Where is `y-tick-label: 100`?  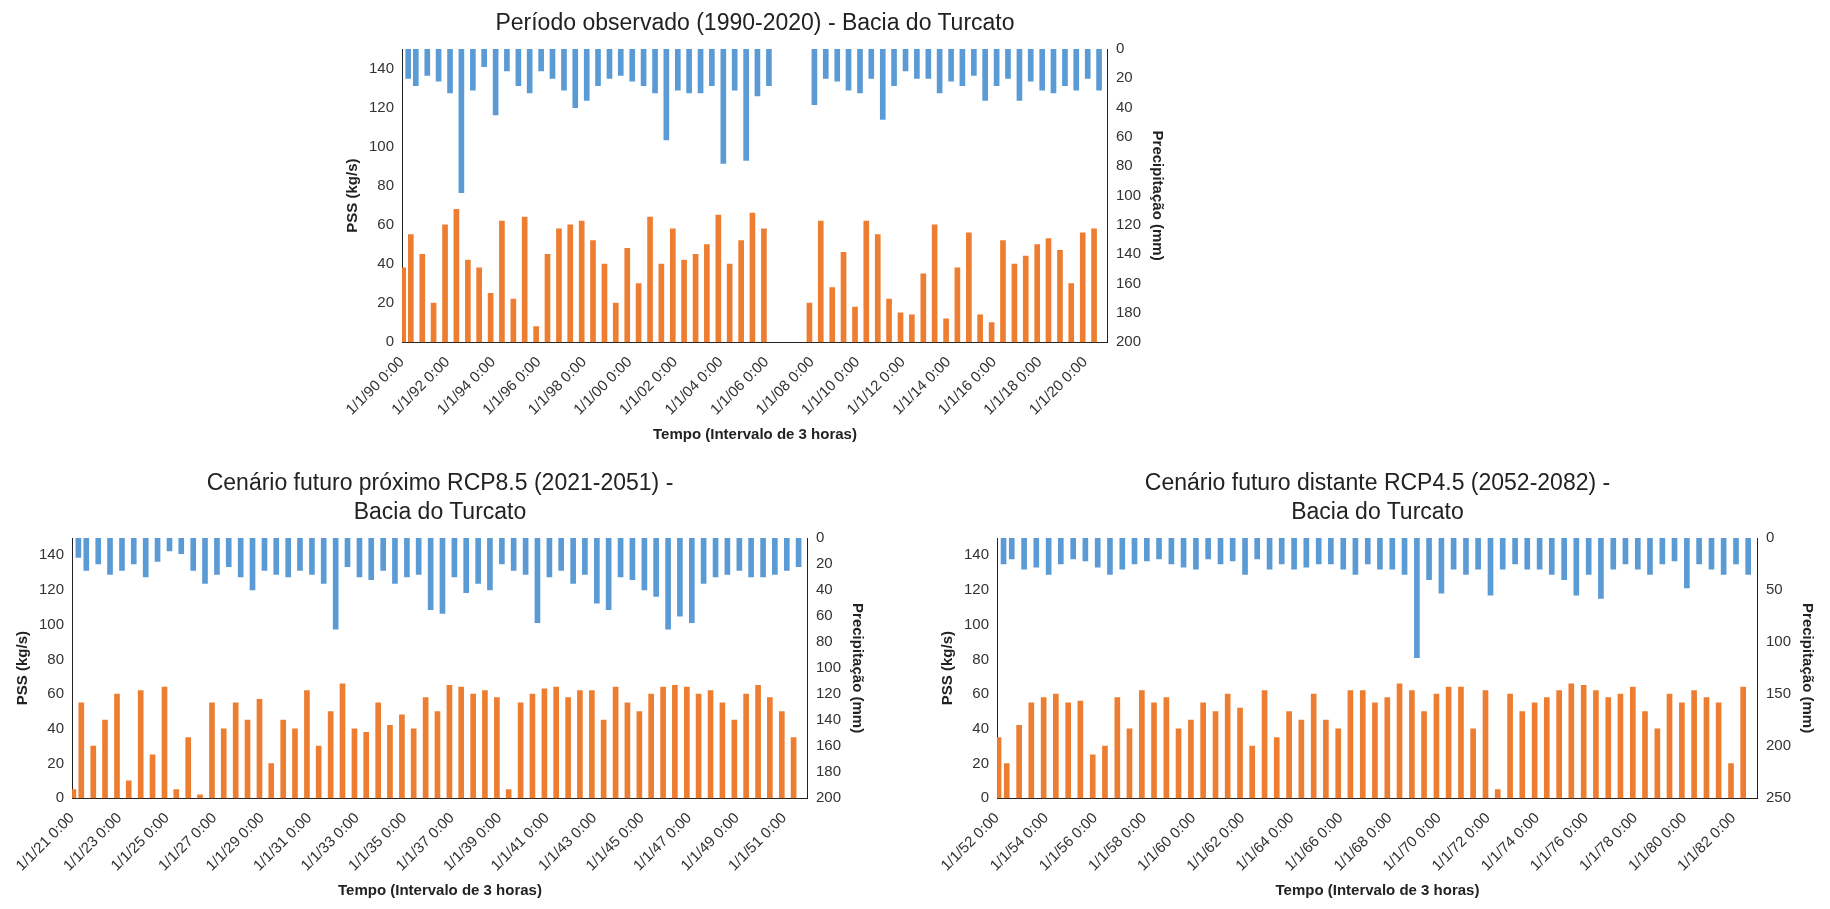 y-tick-label: 100 is located at coordinates (382, 145).